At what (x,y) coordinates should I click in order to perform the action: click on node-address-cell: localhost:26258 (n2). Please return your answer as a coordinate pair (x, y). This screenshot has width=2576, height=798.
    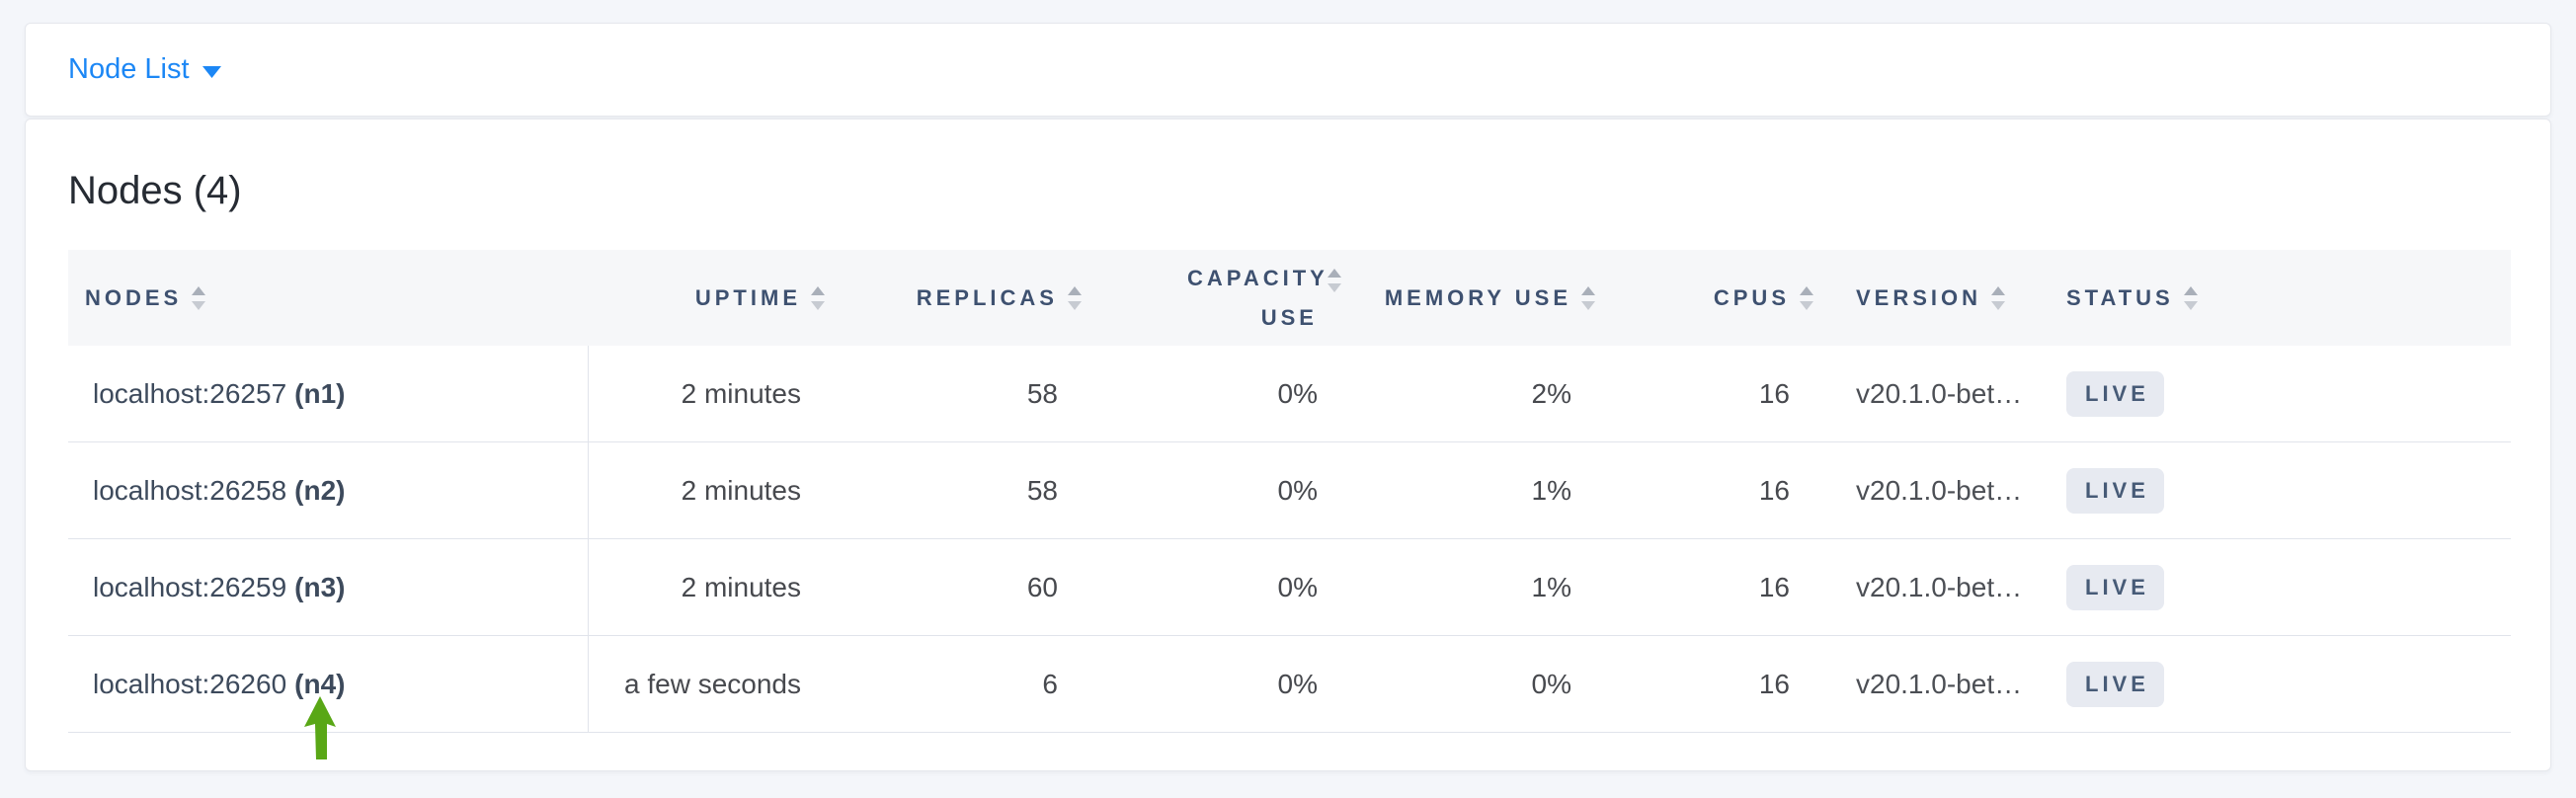
    Looking at the image, I should click on (328, 490).